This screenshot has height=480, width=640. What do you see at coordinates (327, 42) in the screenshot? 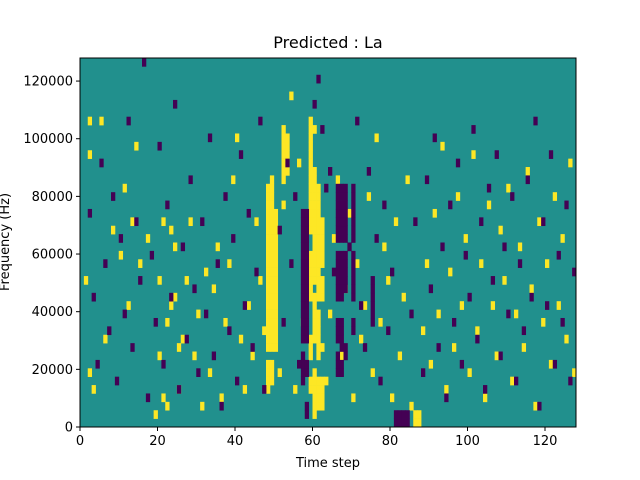
I see `chart-title: Predicted : La` at bounding box center [327, 42].